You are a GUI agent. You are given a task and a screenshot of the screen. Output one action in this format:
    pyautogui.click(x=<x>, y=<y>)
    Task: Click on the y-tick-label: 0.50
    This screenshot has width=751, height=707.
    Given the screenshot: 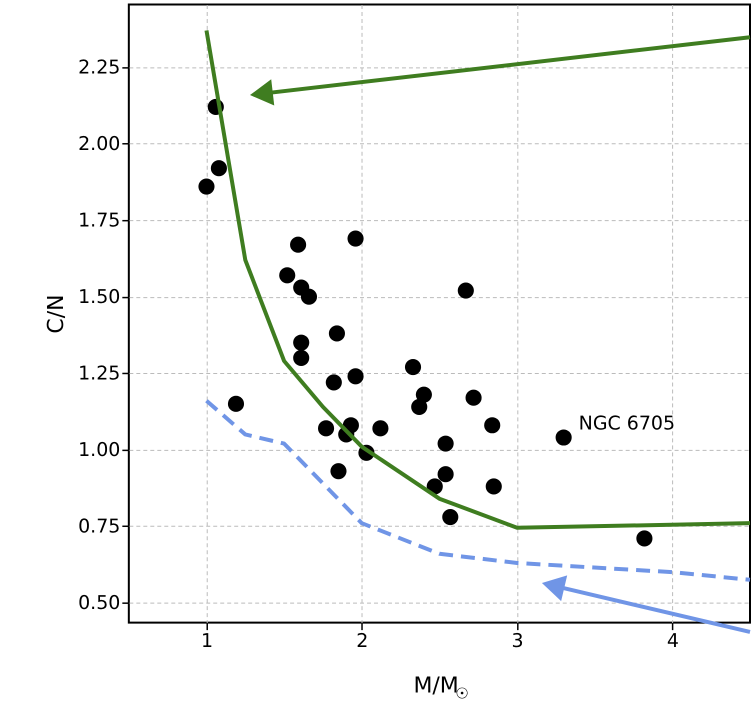 What is the action you would take?
    pyautogui.click(x=99, y=603)
    